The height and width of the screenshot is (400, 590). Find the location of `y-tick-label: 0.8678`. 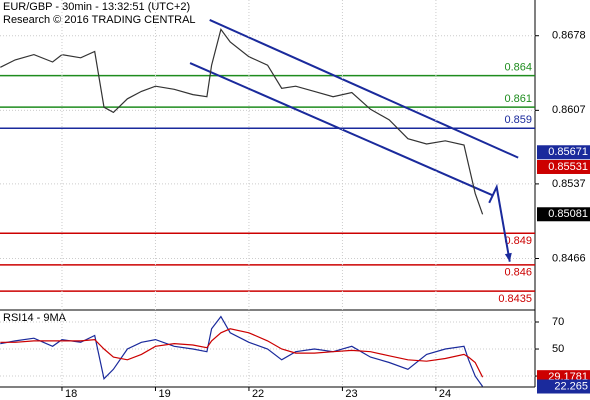

y-tick-label: 0.8678 is located at coordinates (569, 36).